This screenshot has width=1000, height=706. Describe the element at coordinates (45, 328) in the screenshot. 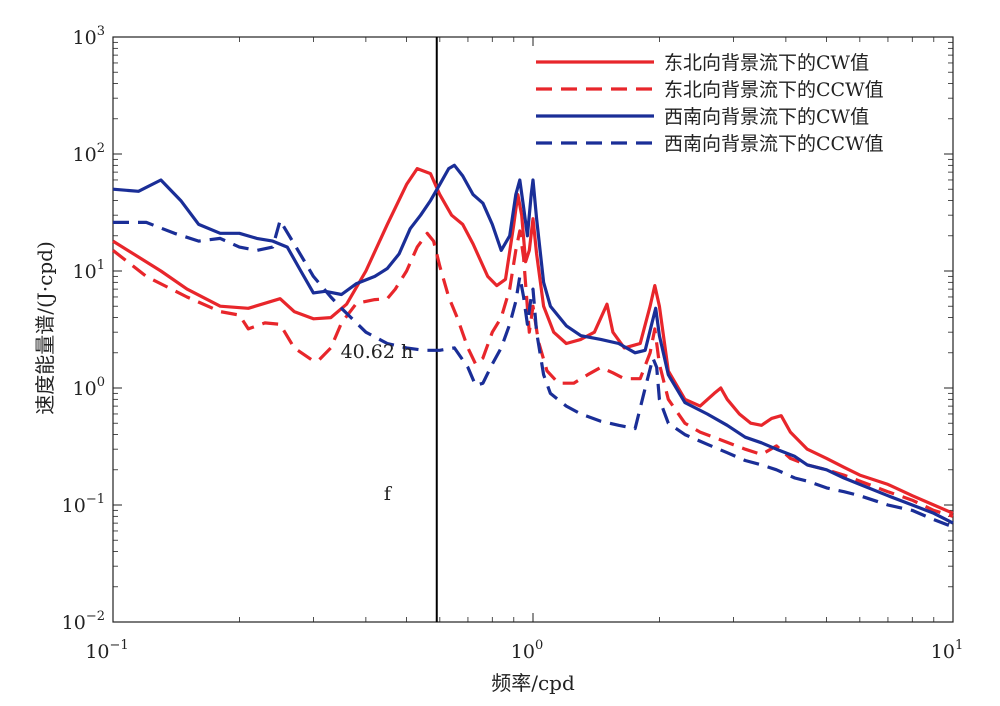

I see `y-axis-label: 速度能量谱/(J·cpd)` at that location.